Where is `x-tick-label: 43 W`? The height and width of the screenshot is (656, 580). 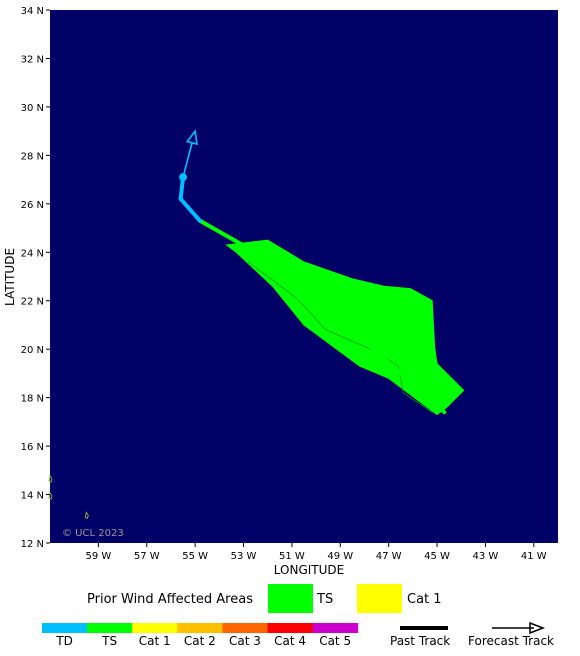 x-tick-label: 43 W is located at coordinates (486, 556).